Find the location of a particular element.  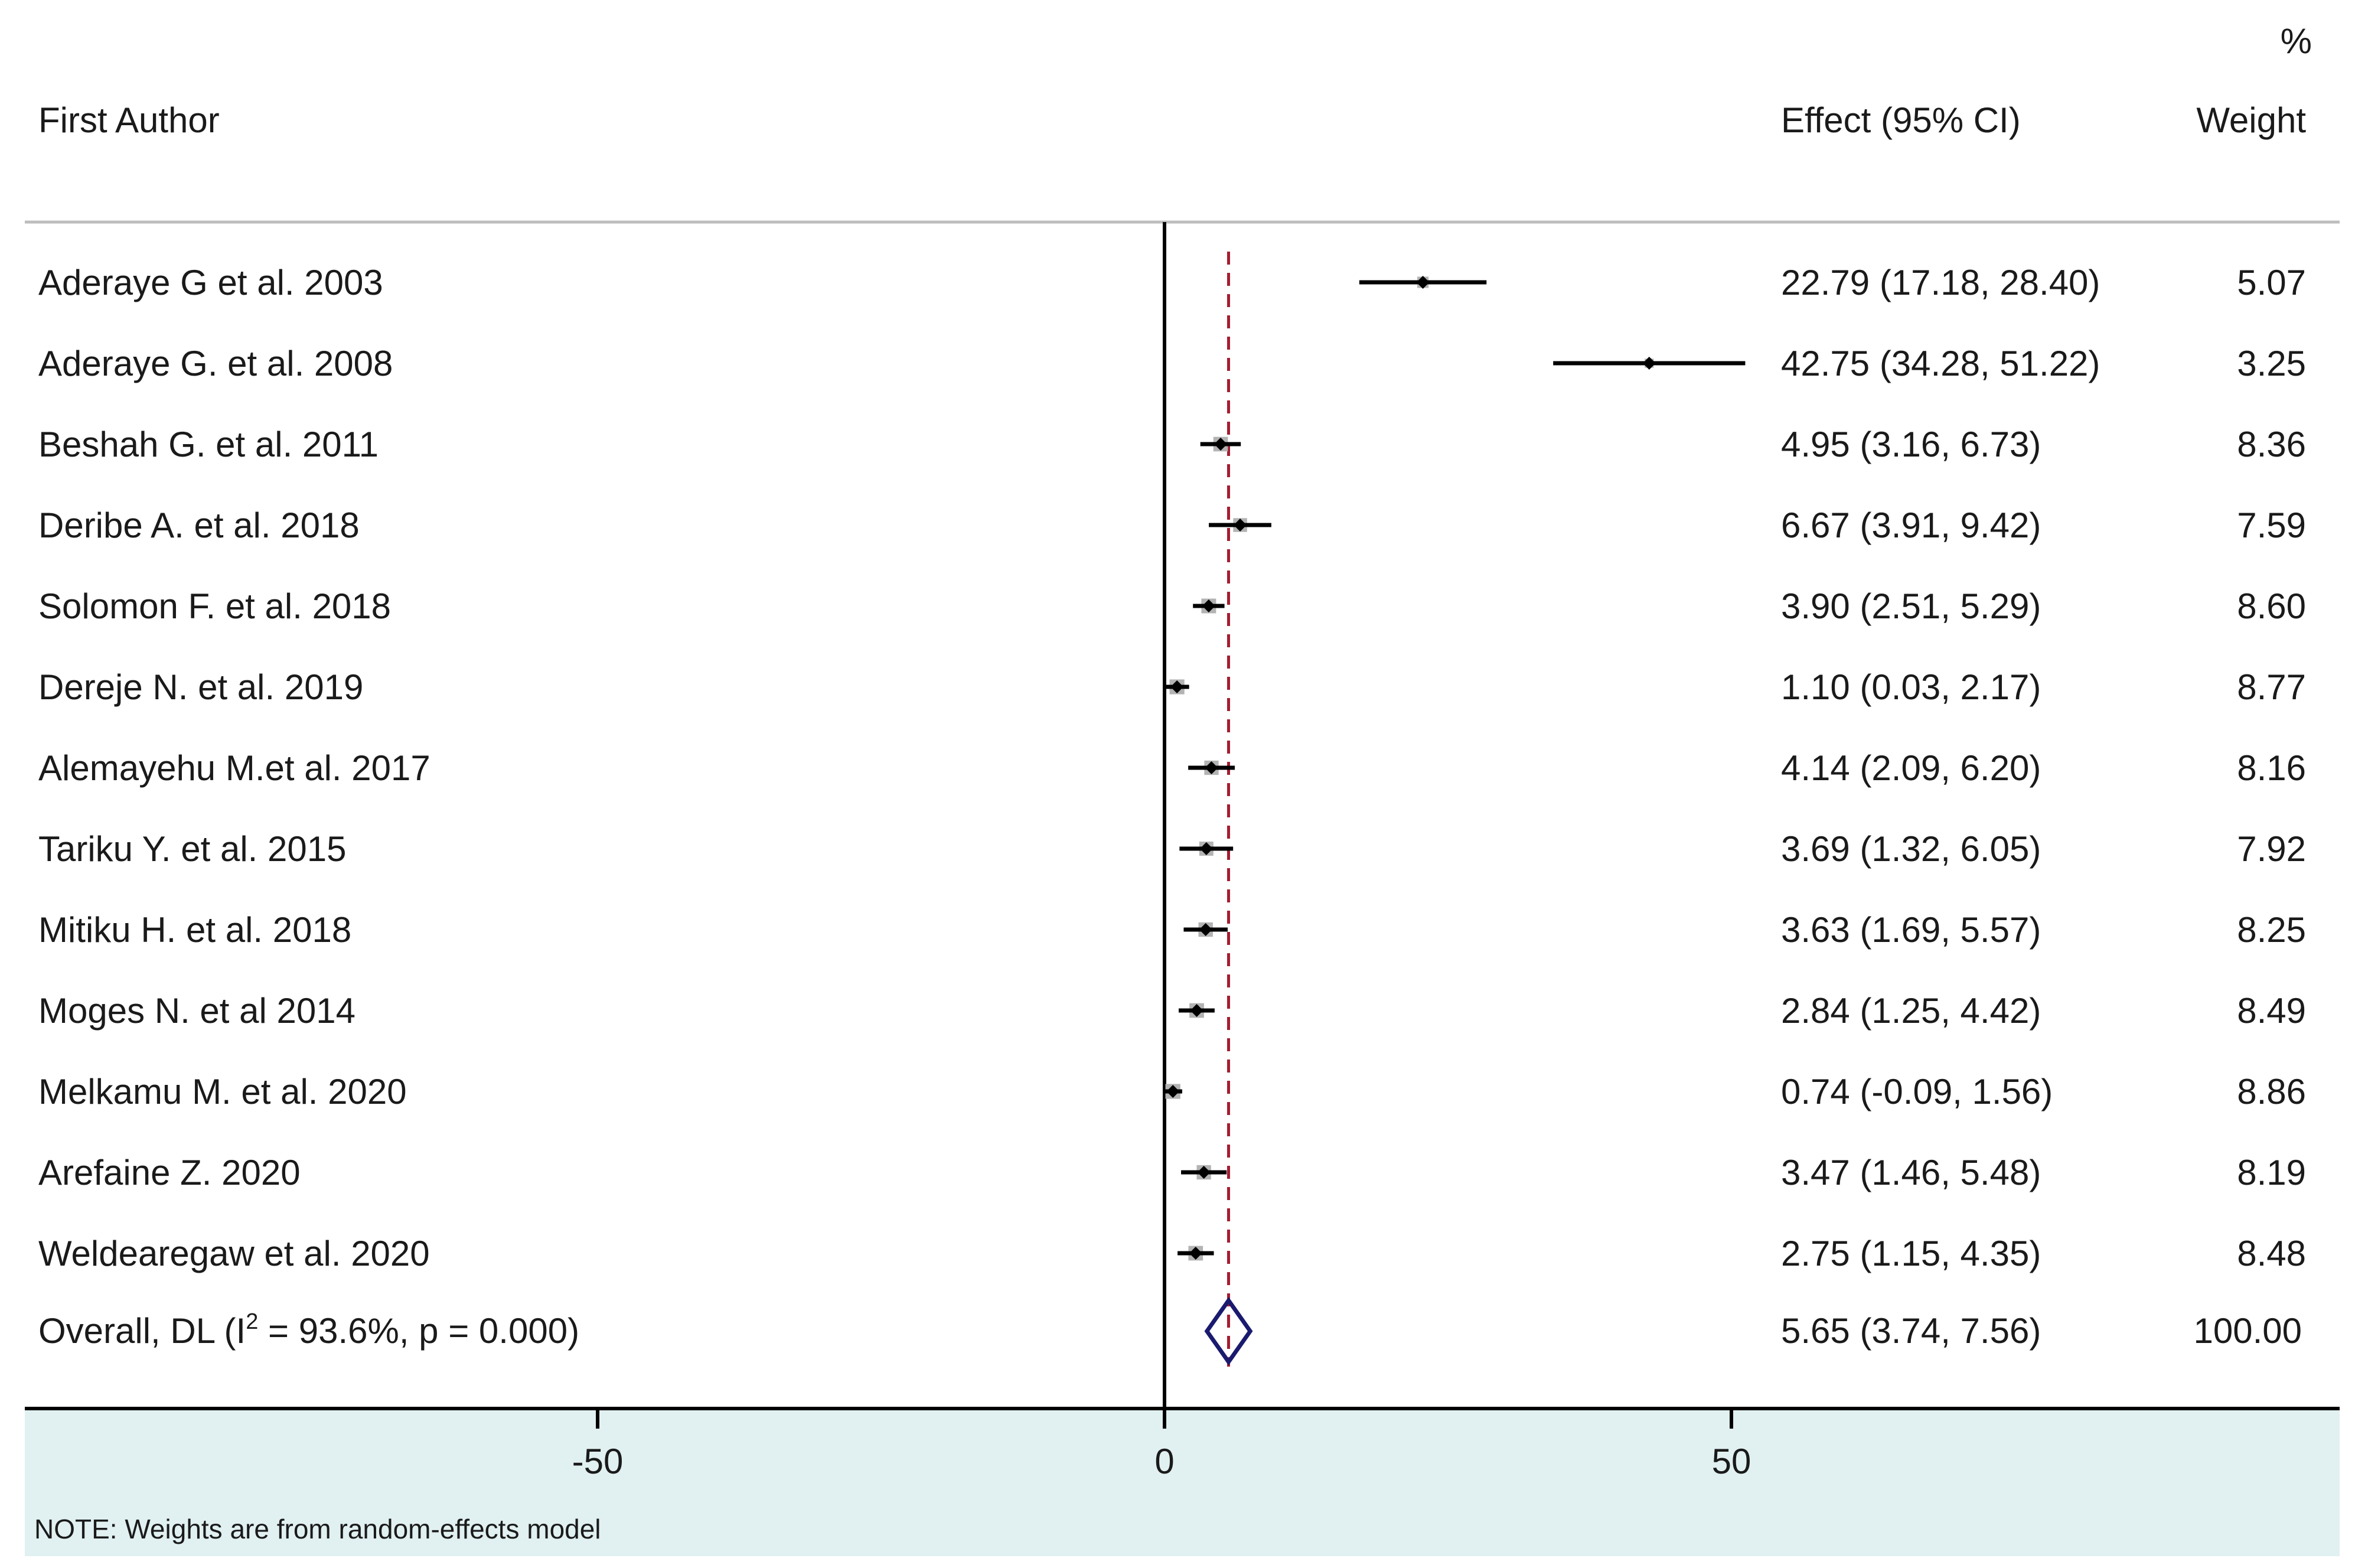

study-weight-text: 8.25 is located at coordinates (2271, 930).